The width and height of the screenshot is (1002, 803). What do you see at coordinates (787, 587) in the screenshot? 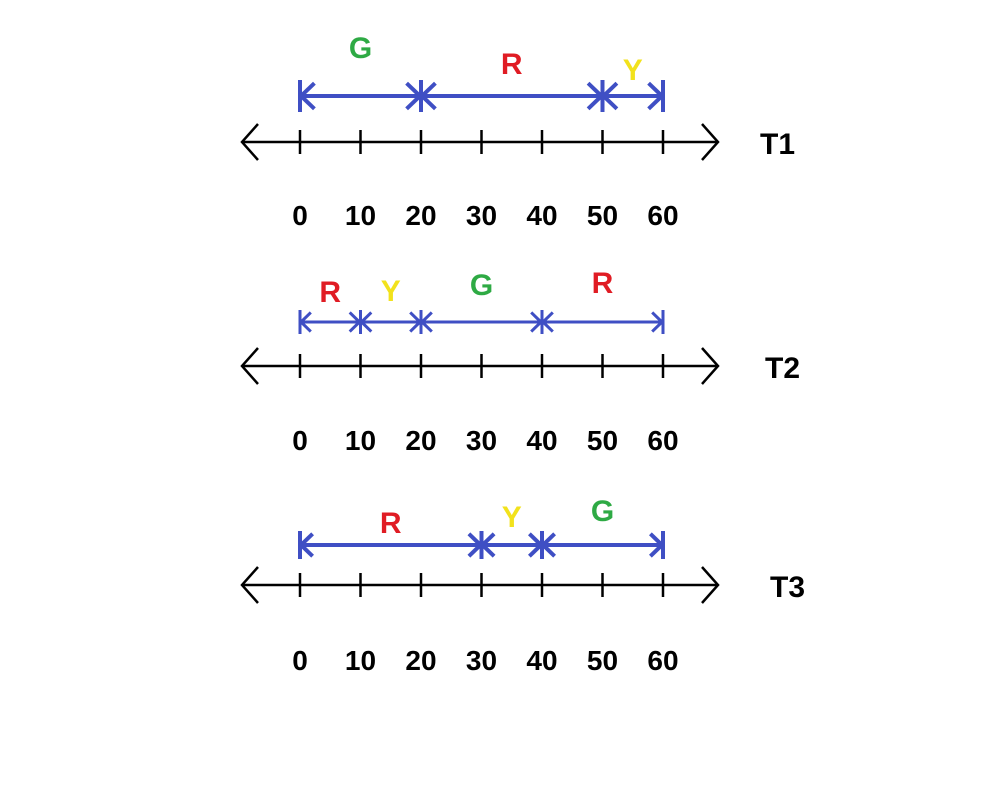
I see `timeline-label: T3` at bounding box center [787, 587].